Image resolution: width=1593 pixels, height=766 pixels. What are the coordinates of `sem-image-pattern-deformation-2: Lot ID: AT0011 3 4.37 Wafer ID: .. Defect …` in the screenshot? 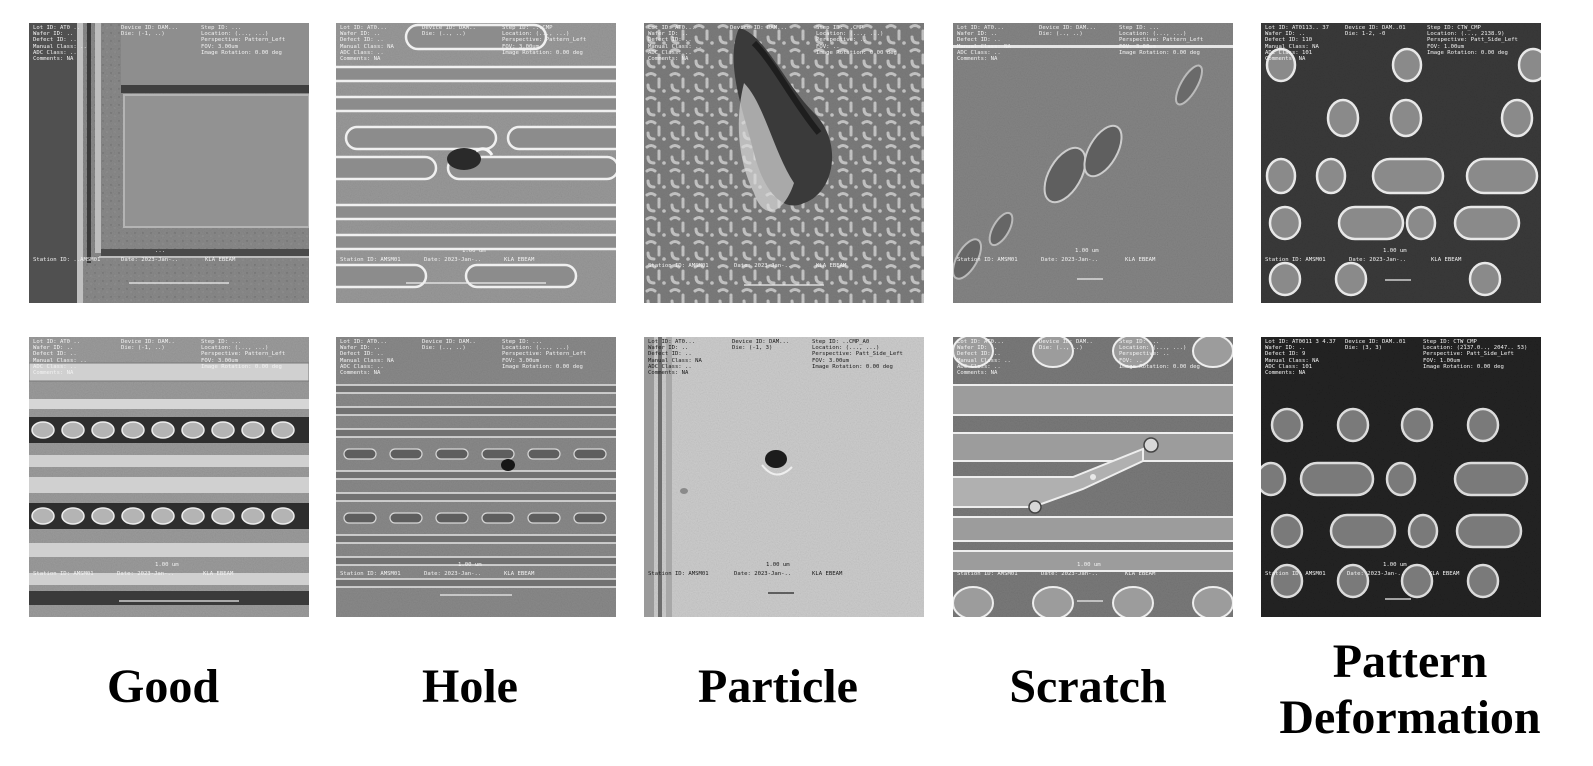 It's located at (1401, 477).